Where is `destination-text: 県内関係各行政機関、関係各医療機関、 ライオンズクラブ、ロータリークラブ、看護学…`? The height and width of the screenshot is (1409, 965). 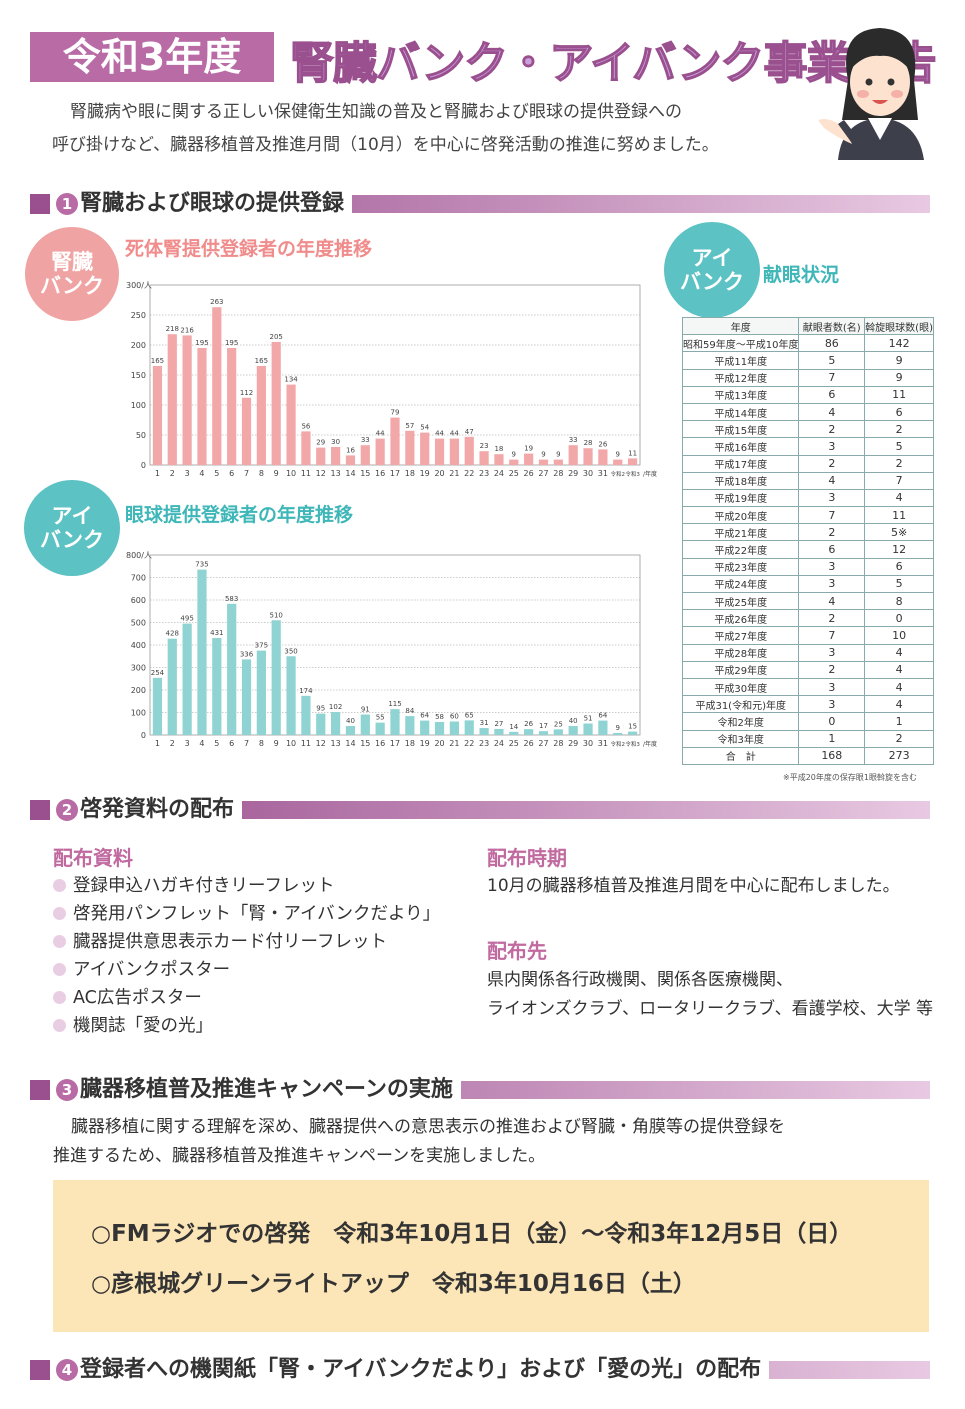
destination-text: 県内関係各行政機関、関係各医療機関、 ライオンズクラブ、ロータリークラブ、看護学… is located at coordinates (710, 995).